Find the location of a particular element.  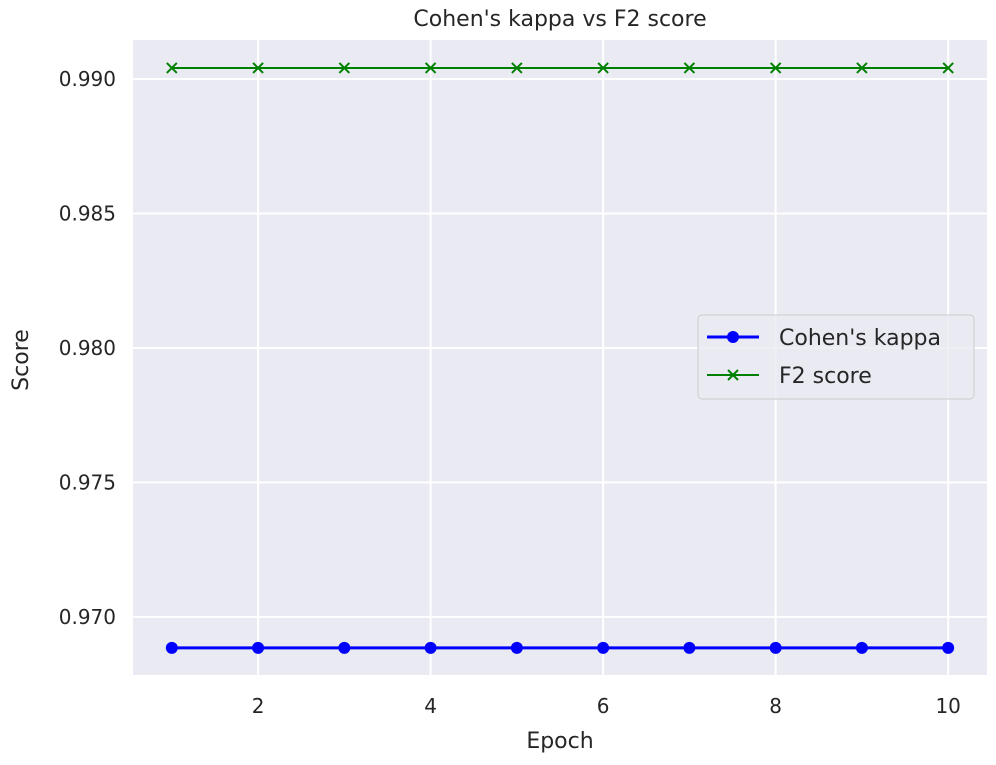

legend-f2-label: F2 score is located at coordinates (825, 376).